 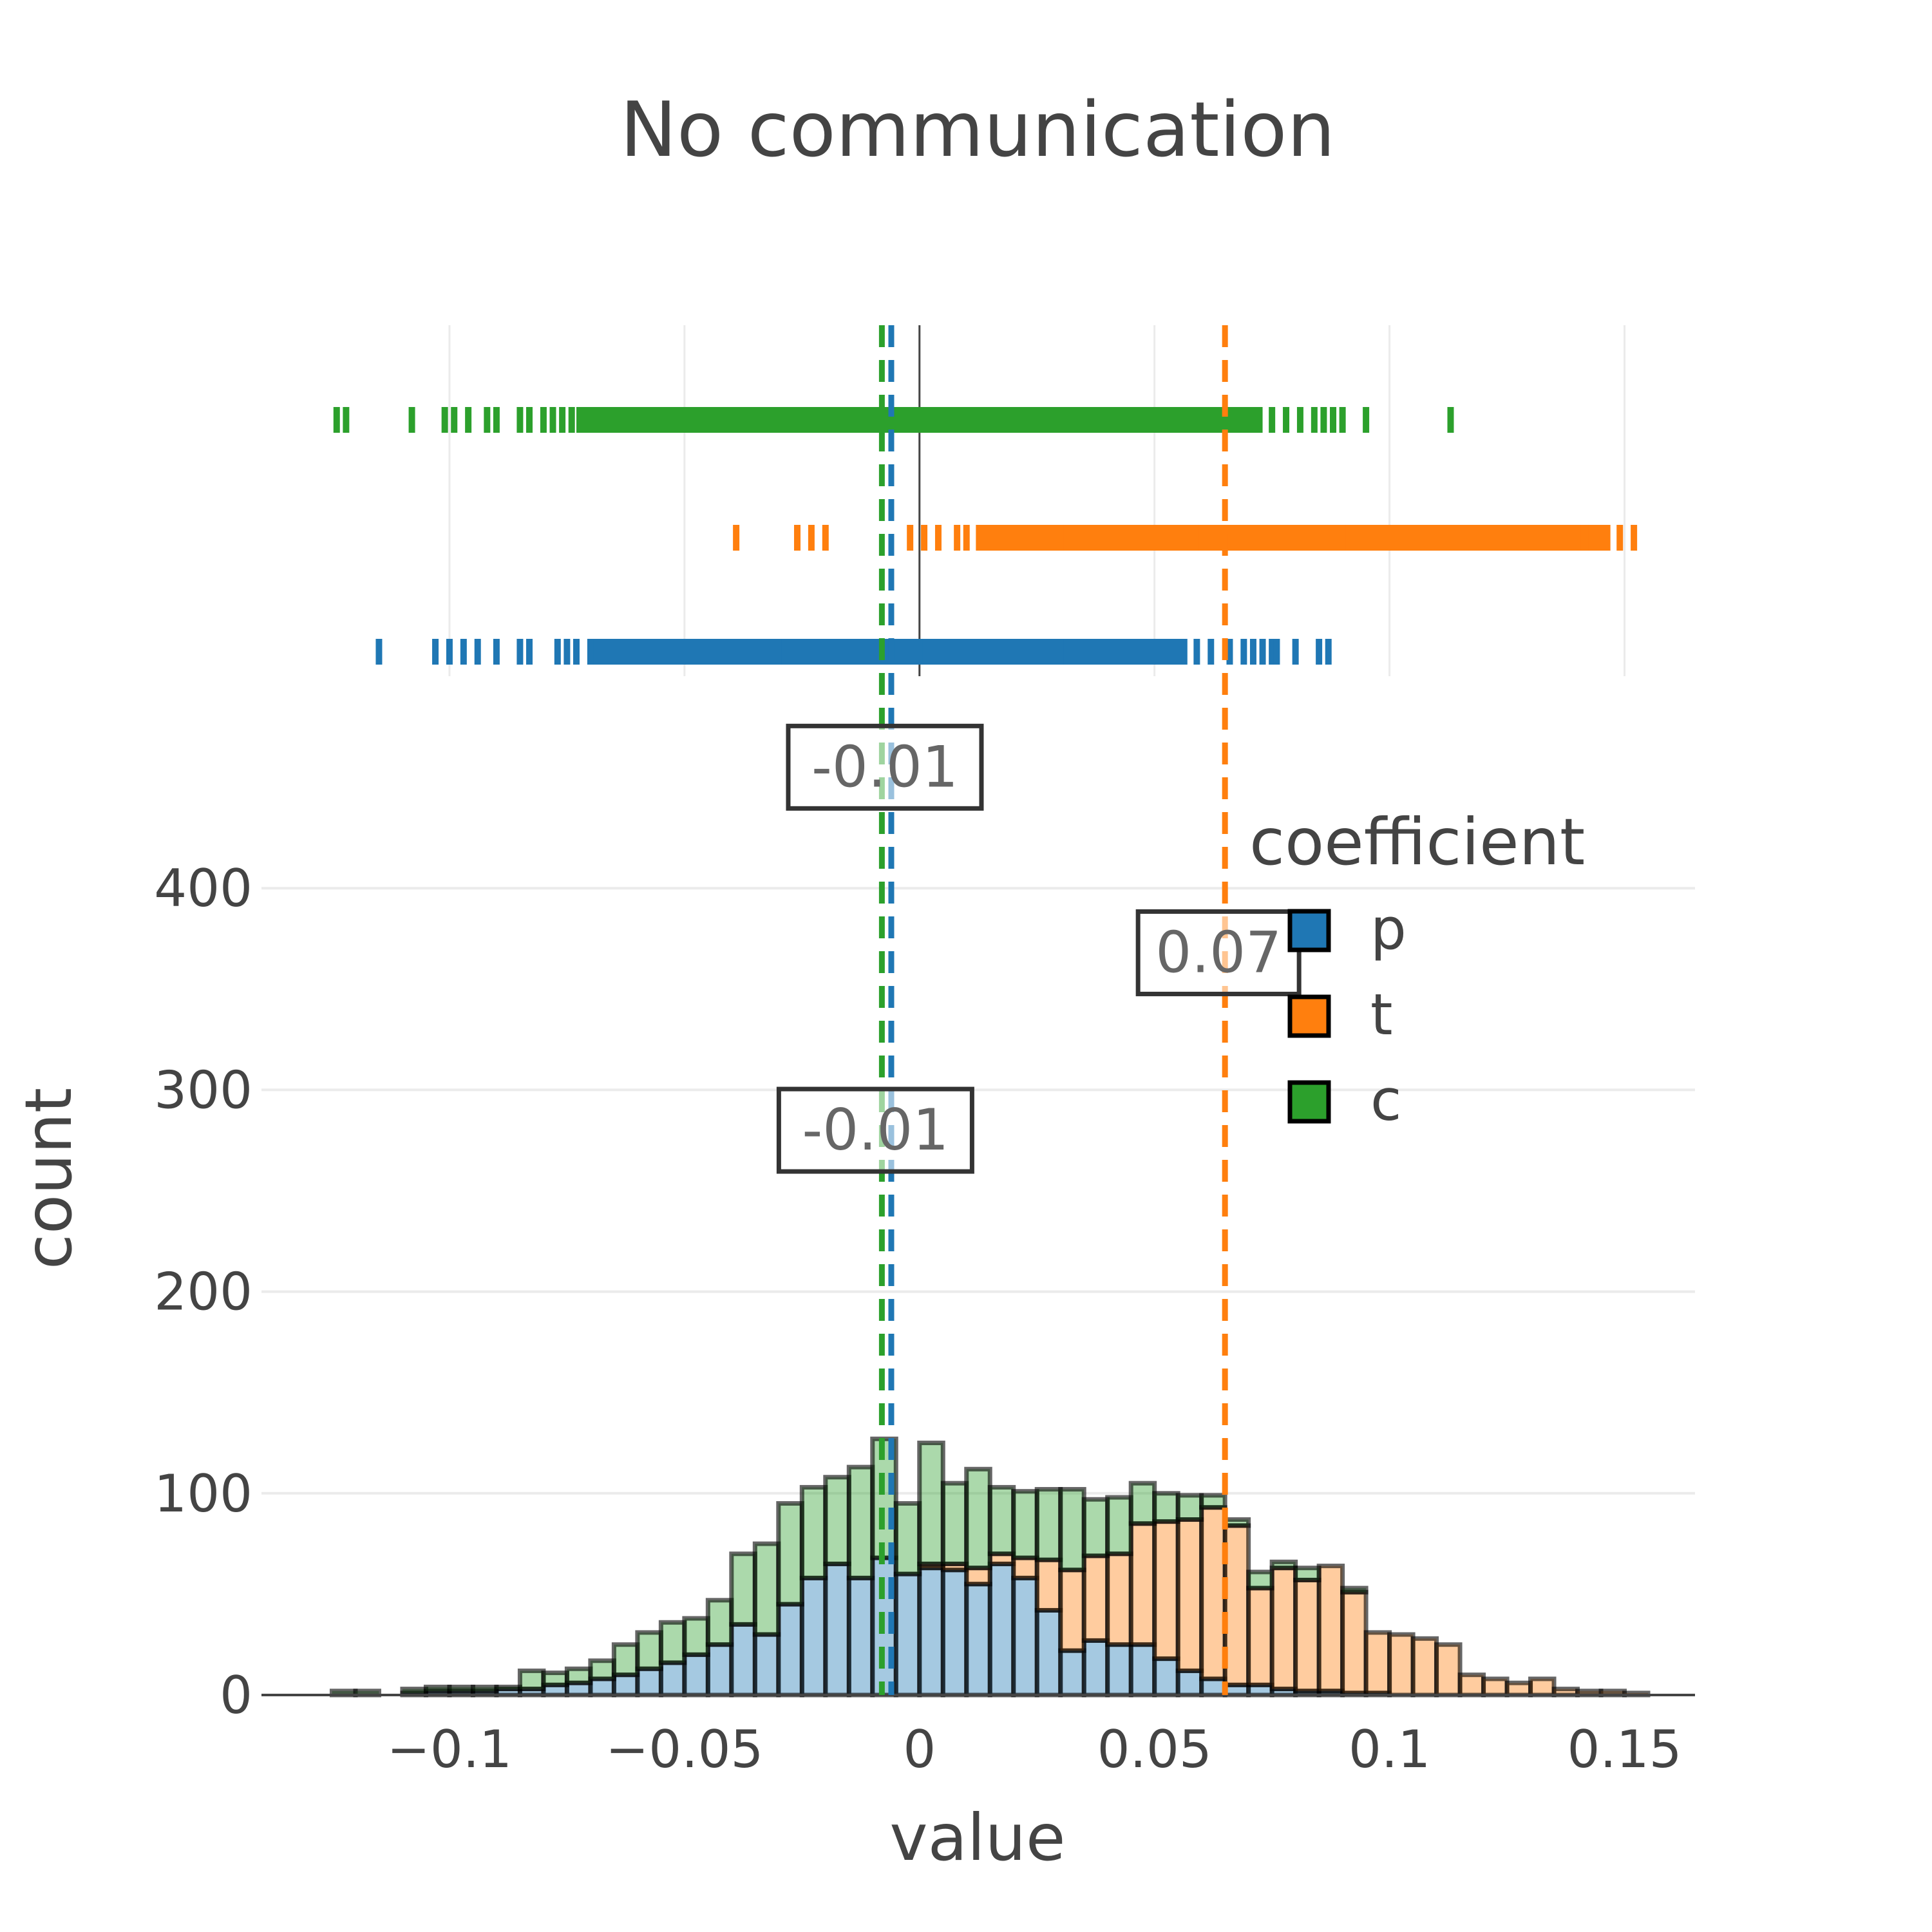 I want to click on mean-label-box-t, so click(x=1219, y=952).